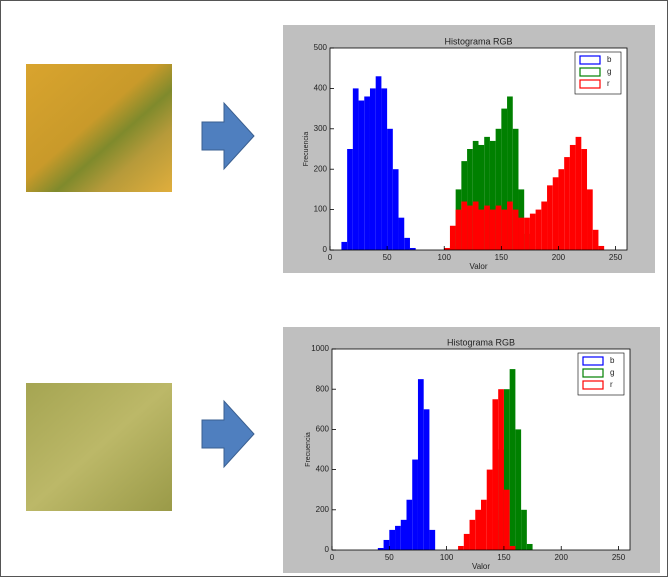  Describe the element at coordinates (330, 257) in the screenshot. I see `x-tick-label: 0` at that location.